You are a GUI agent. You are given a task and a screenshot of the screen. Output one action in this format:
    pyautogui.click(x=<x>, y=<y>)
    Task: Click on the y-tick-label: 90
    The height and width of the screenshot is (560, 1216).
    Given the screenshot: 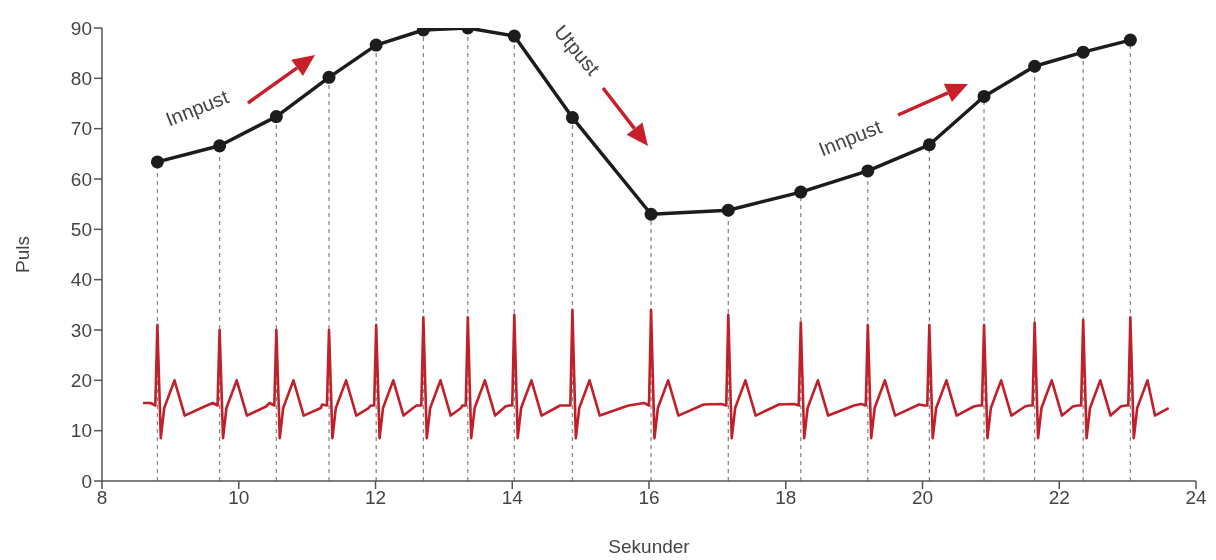 What is the action you would take?
    pyautogui.click(x=81, y=28)
    